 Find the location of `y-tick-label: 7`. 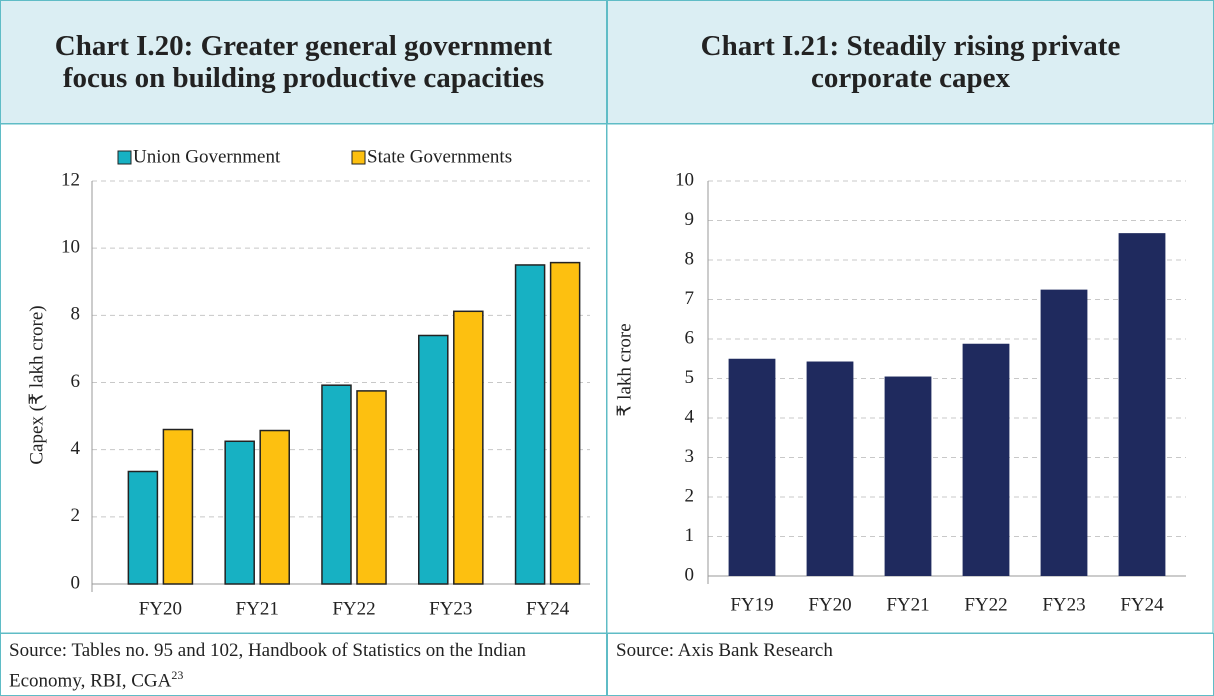

y-tick-label: 7 is located at coordinates (690, 298).